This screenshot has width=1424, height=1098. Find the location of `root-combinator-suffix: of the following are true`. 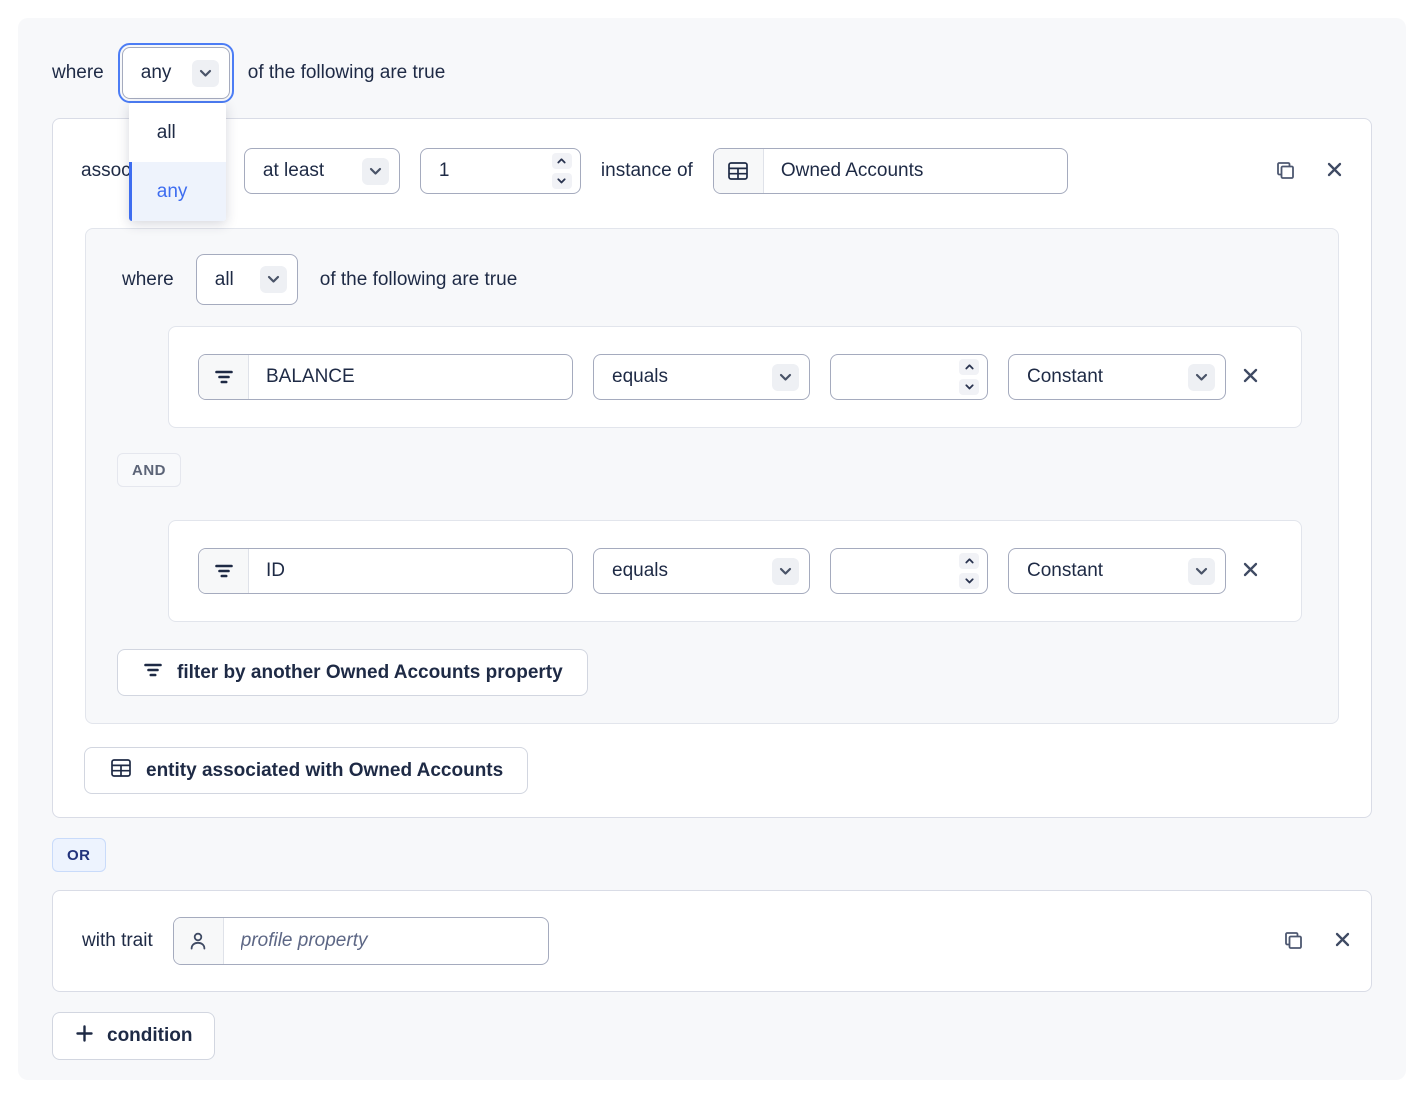

root-combinator-suffix: of the following are true is located at coordinates (346, 72).